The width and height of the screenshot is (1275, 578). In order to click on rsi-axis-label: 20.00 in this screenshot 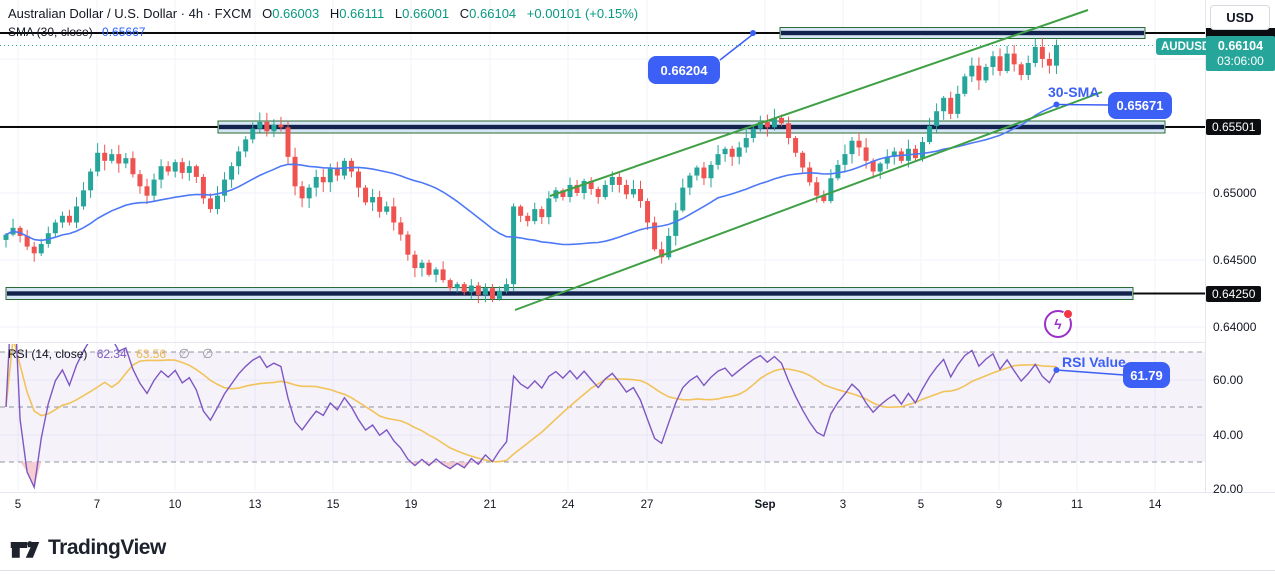, I will do `click(1228, 489)`.